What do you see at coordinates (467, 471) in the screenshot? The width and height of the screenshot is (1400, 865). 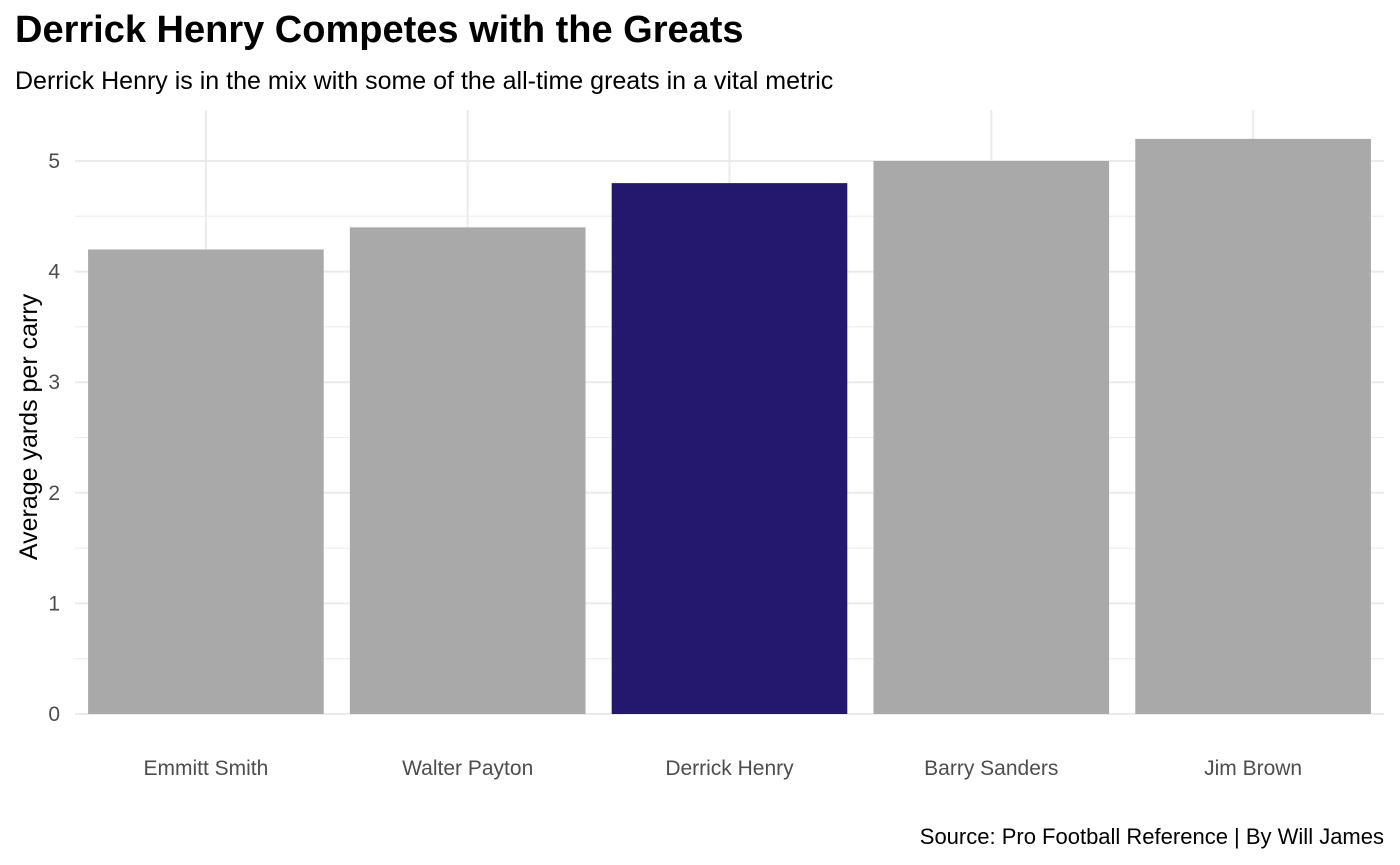 I see `bar-walter-payton` at bounding box center [467, 471].